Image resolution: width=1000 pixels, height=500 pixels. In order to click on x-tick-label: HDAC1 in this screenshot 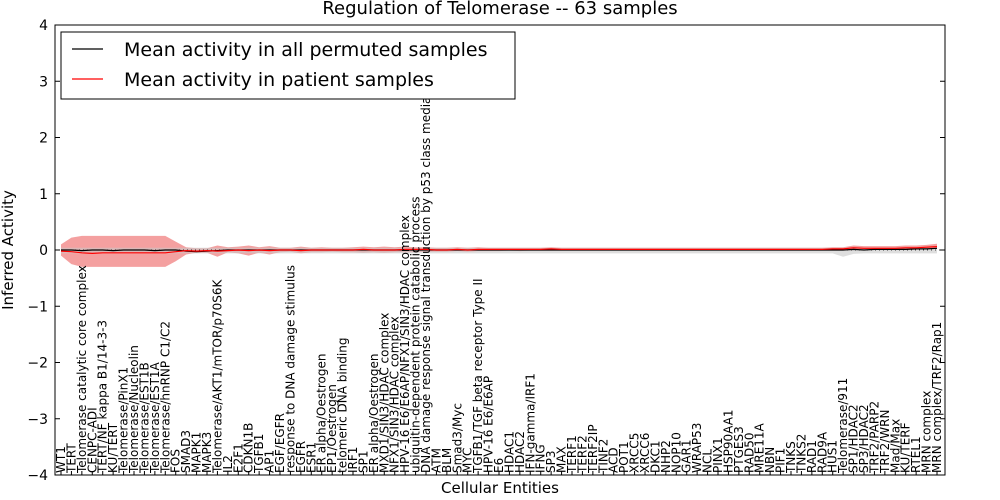, I will do `click(509, 452)`.